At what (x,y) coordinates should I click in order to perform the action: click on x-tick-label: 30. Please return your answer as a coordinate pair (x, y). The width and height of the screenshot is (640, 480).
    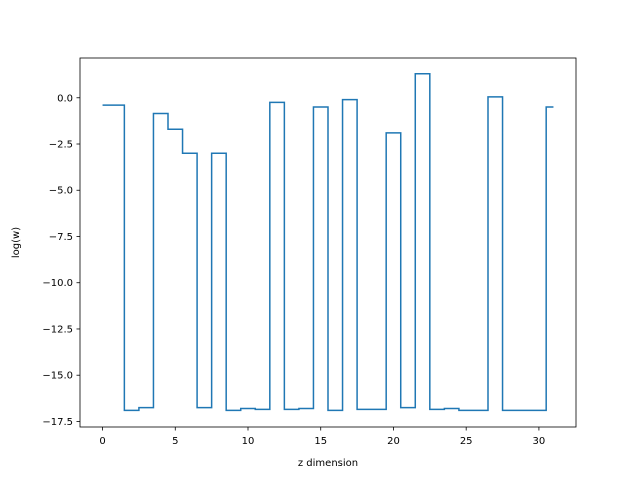
    Looking at the image, I should click on (539, 441).